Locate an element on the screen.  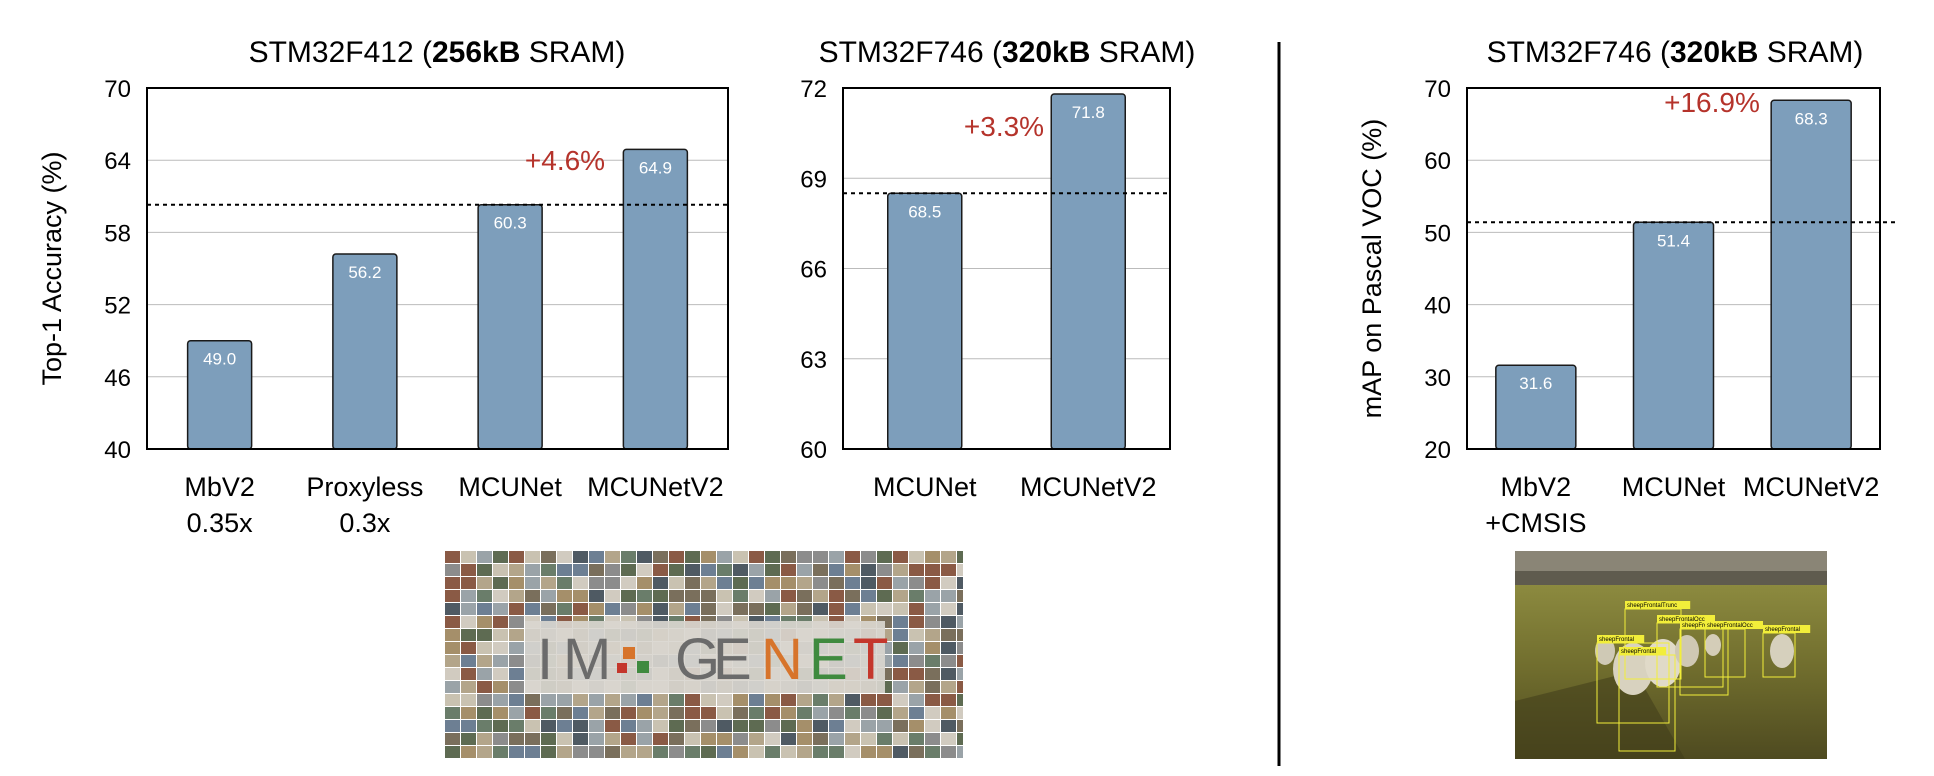
y-tick-label: 66 is located at coordinates (813, 270).